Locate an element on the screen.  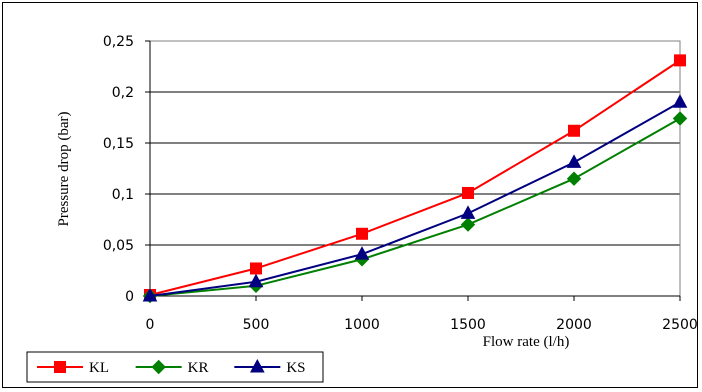
x-tick-label: 0 is located at coordinates (150, 325).